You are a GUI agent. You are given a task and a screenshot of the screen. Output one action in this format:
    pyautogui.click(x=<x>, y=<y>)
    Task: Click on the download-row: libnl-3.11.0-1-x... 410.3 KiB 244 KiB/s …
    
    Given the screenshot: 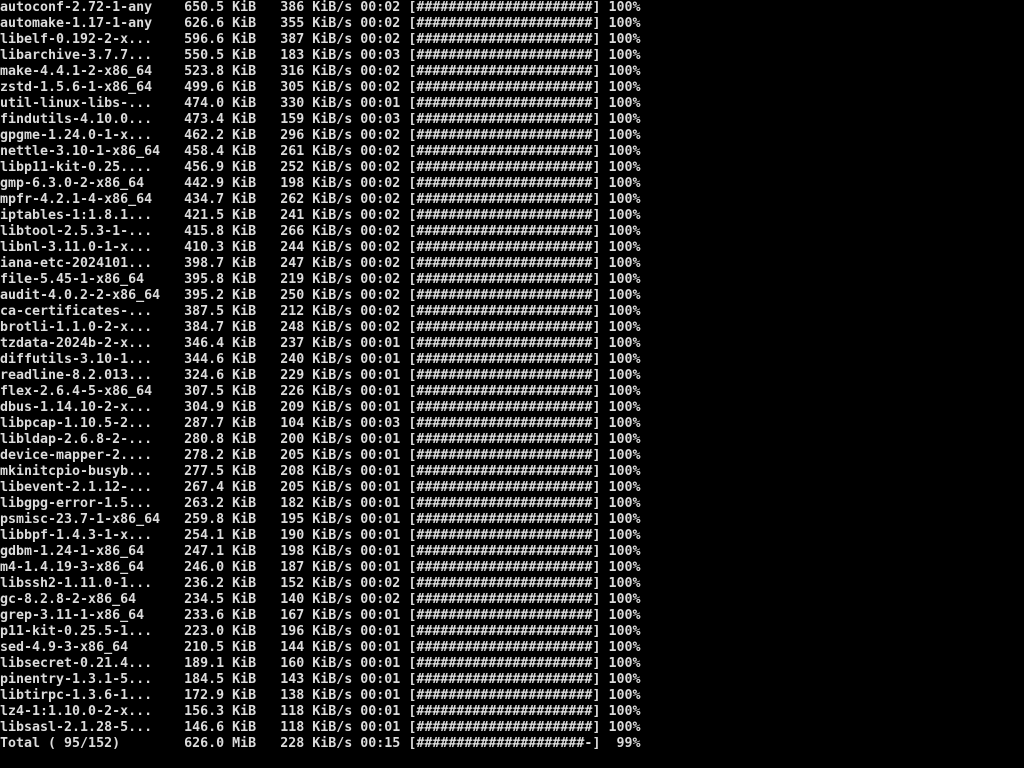 What is the action you would take?
    pyautogui.click(x=320, y=248)
    